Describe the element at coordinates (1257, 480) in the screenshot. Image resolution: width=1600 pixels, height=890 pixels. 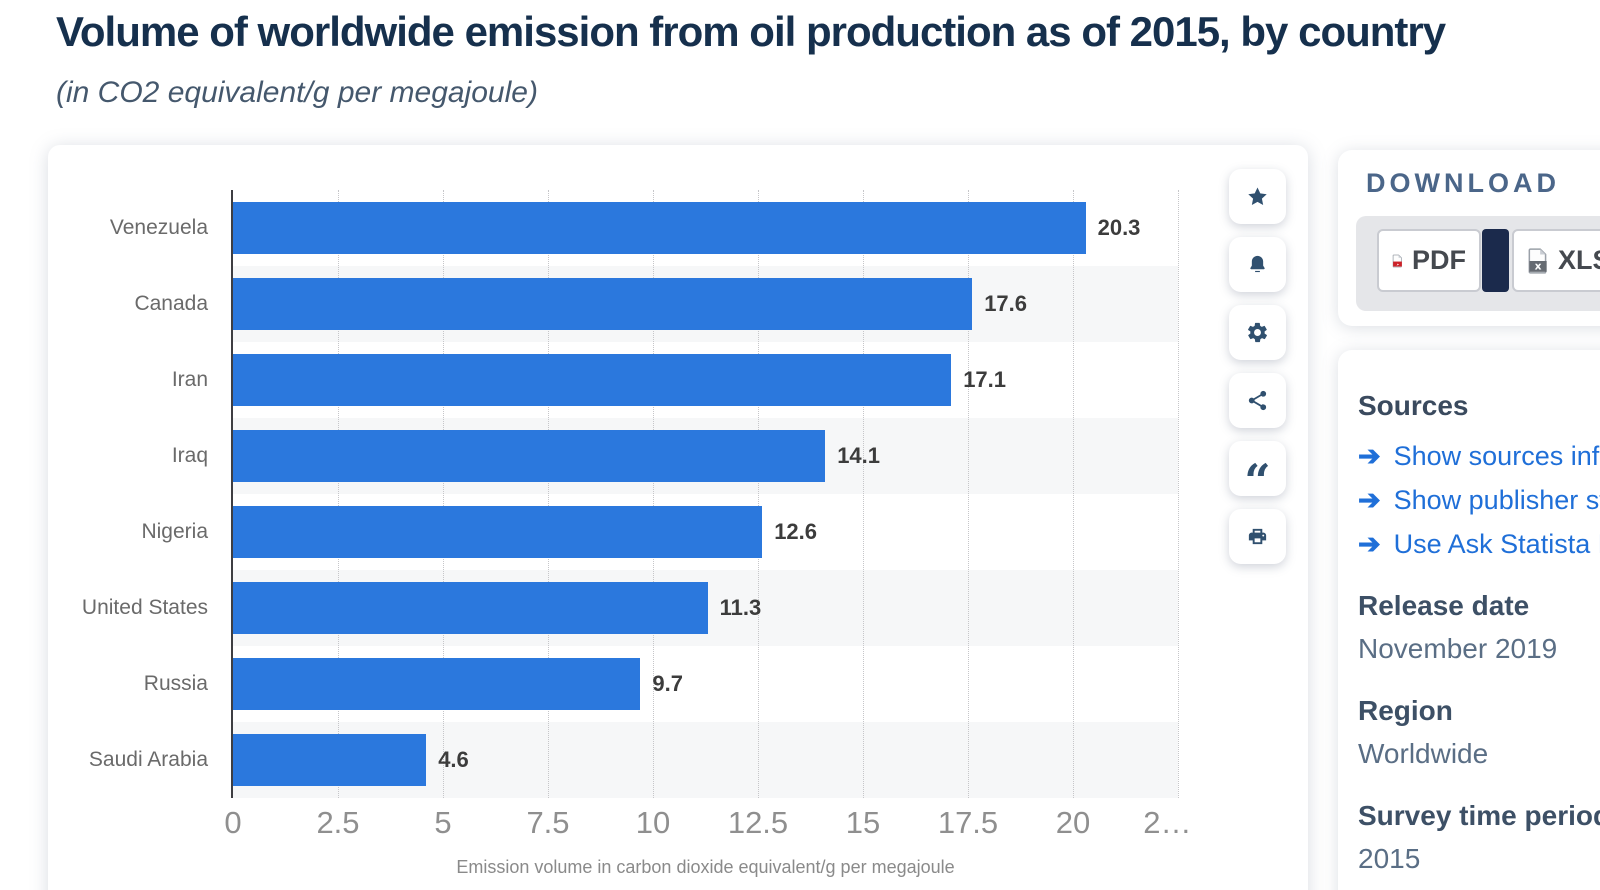
I see `quote-icon: “` at that location.